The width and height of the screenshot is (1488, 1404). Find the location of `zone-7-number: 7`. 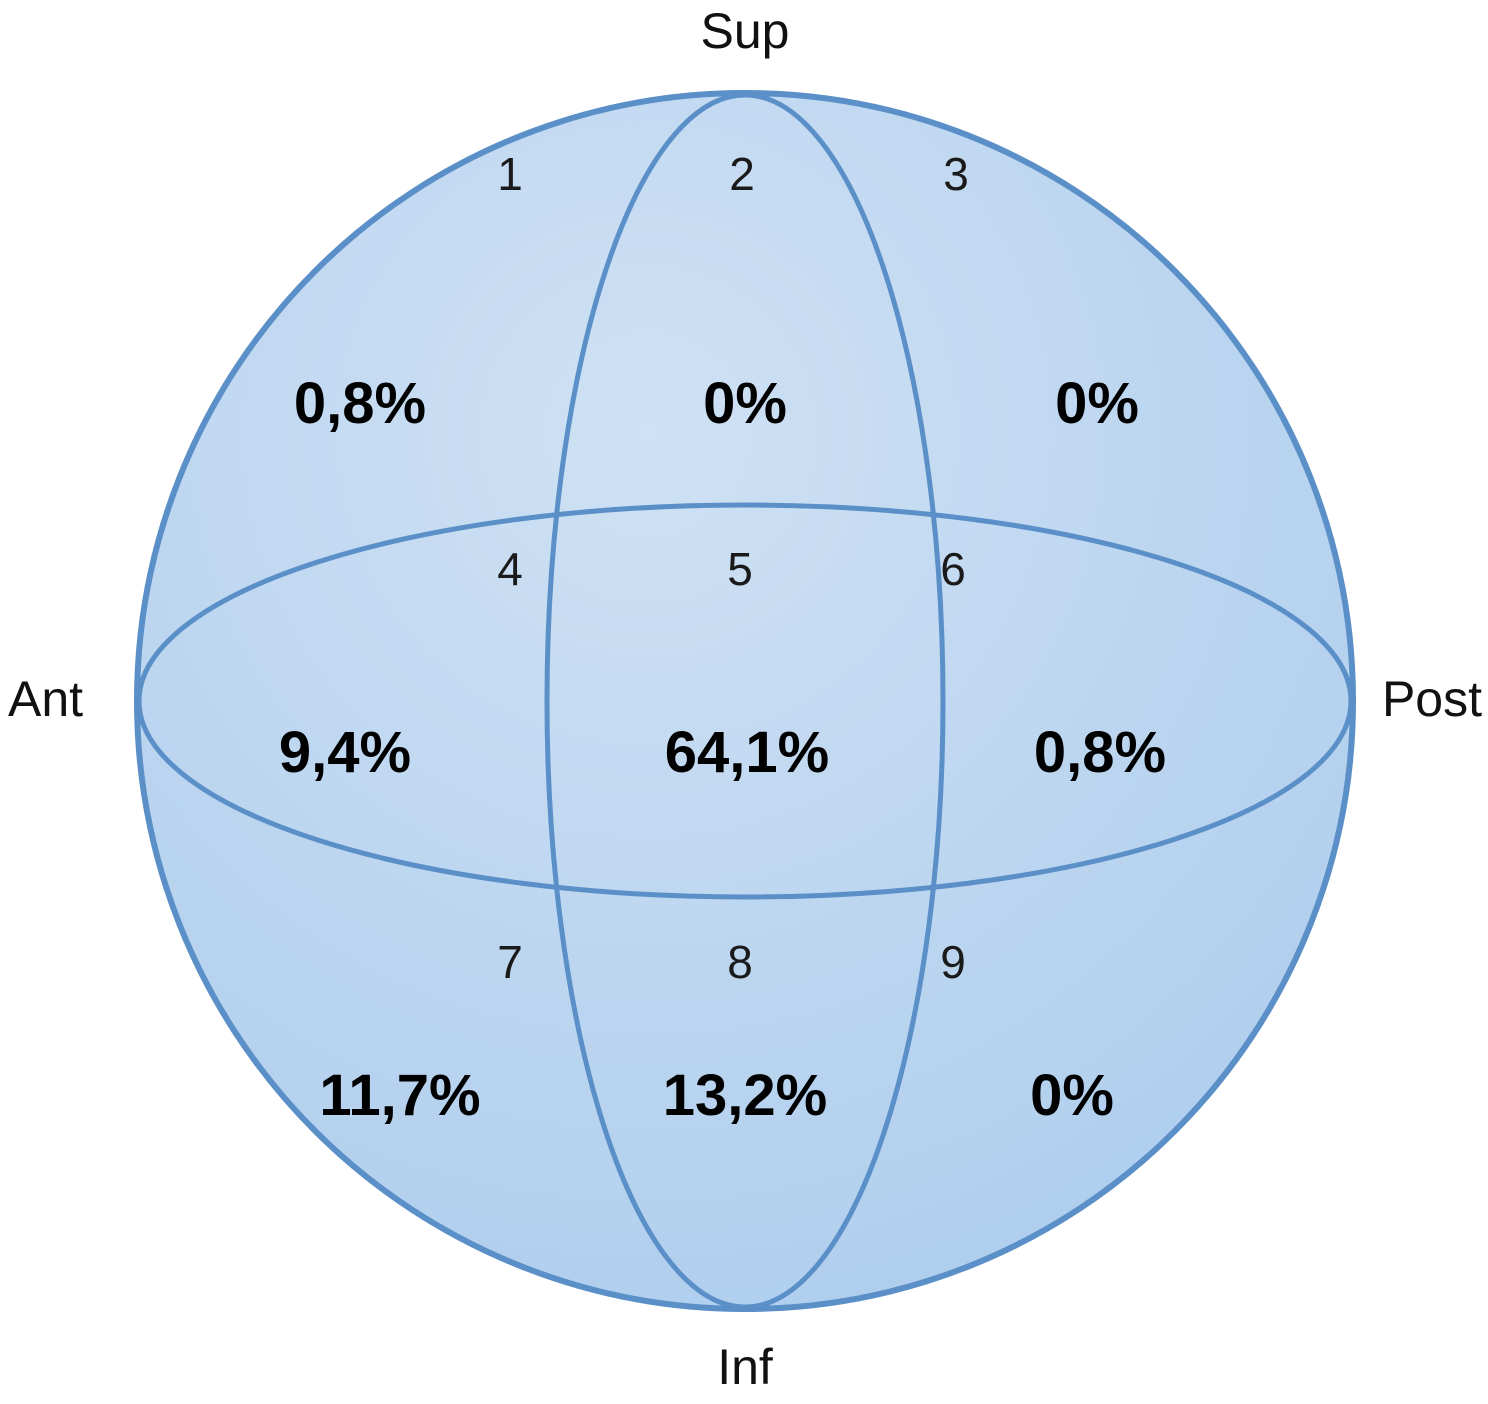

zone-7-number: 7 is located at coordinates (510, 962).